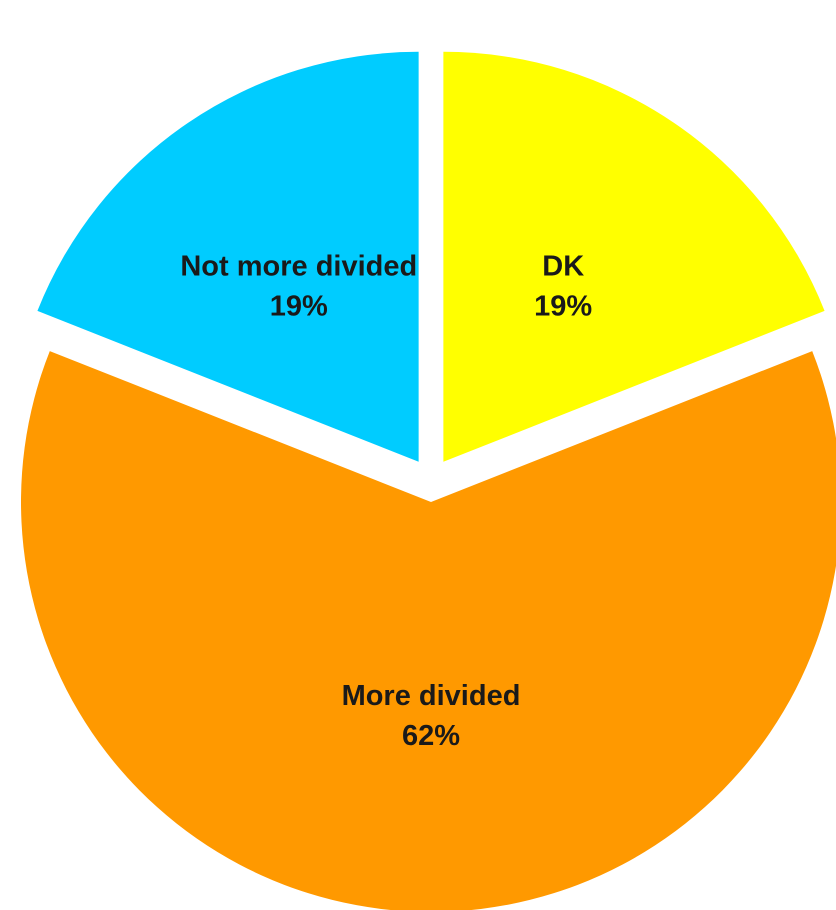 The image size is (836, 910). Describe the element at coordinates (563, 266) in the screenshot. I see `slice-label-dk: DK` at that location.